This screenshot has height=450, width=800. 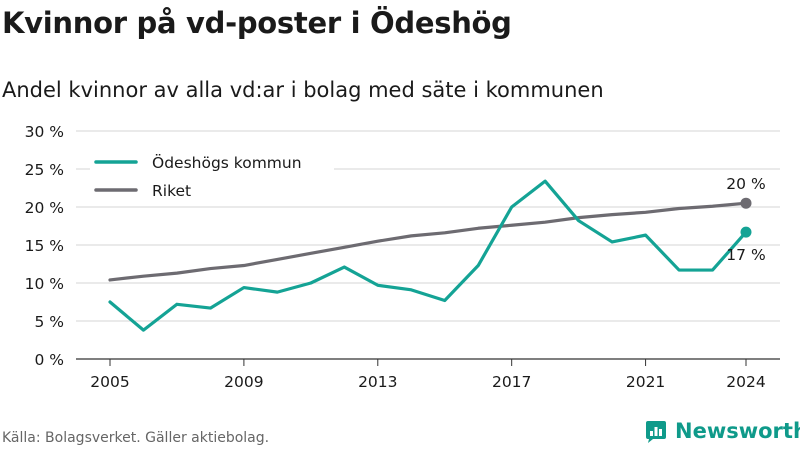 I want to click on legend-background, so click(x=212, y=176).